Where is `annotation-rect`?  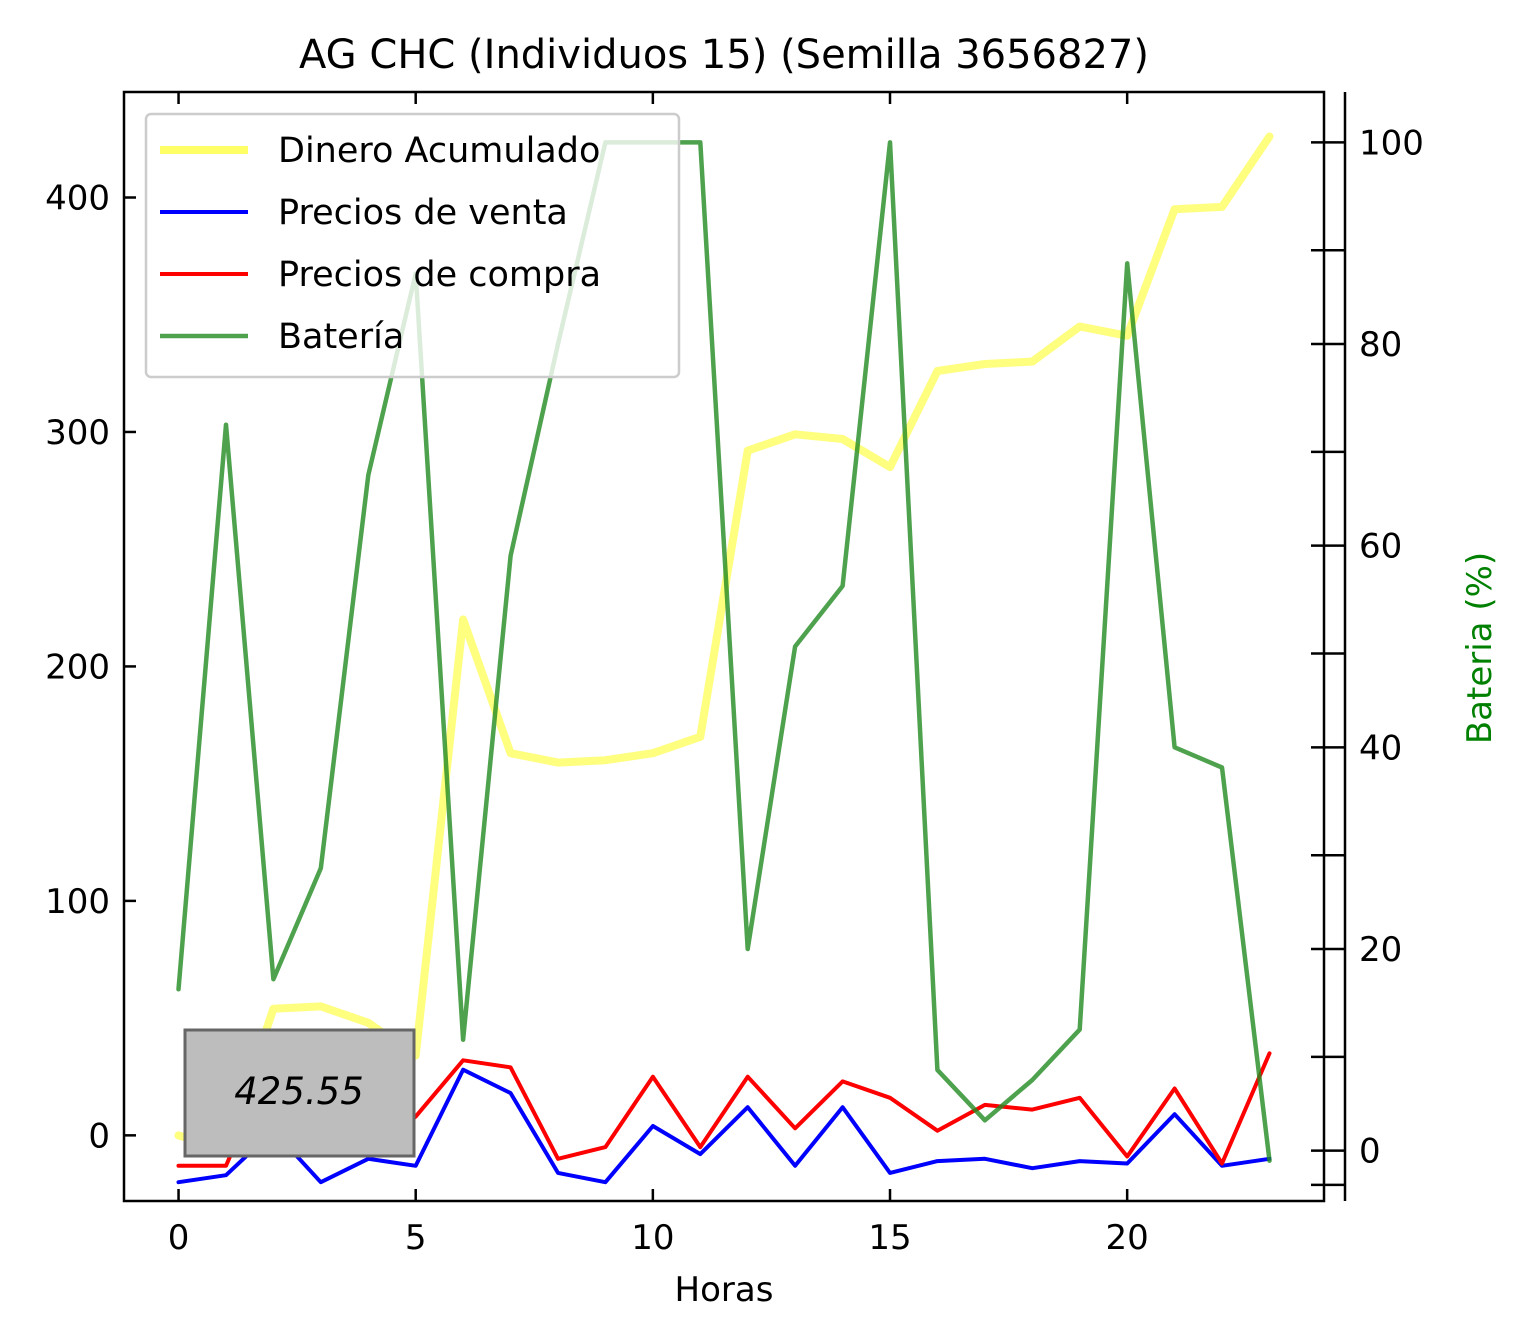 annotation-rect is located at coordinates (299, 1093).